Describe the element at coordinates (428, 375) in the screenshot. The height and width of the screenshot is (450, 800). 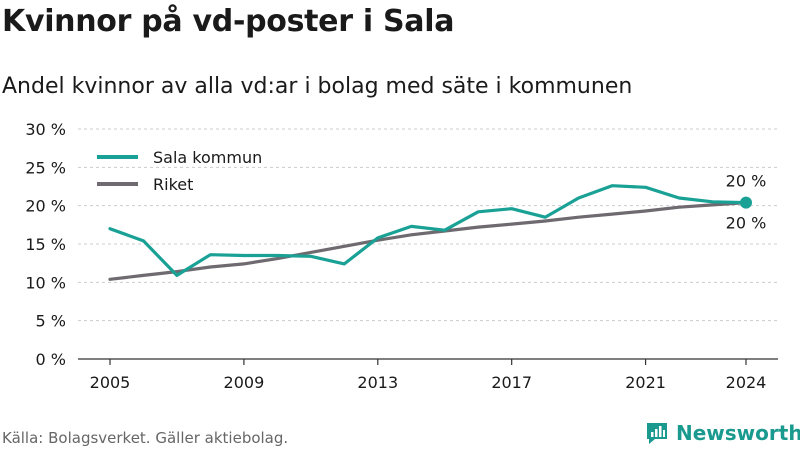
I see `x-axis: 2005 2009 2013 2017 2021 2024` at that location.